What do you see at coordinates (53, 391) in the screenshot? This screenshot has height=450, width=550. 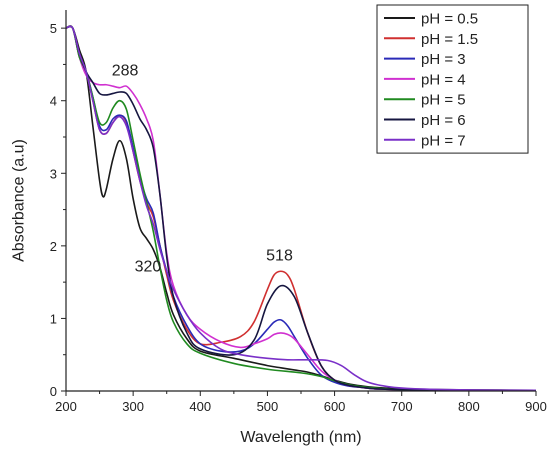 I see `y-tick-label: 0` at bounding box center [53, 391].